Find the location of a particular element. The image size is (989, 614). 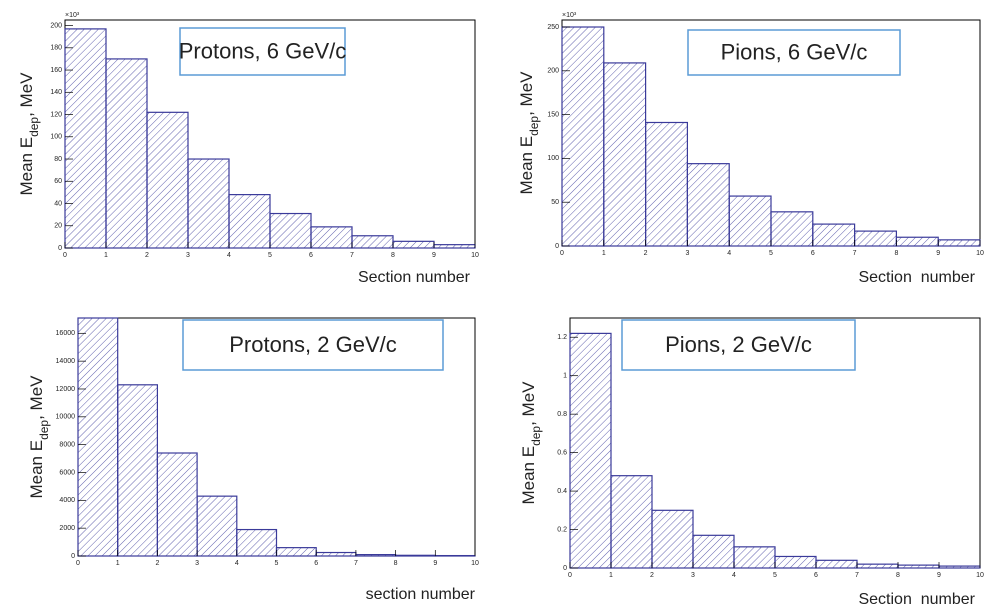

y-tick-label: 140 is located at coordinates (56, 92).